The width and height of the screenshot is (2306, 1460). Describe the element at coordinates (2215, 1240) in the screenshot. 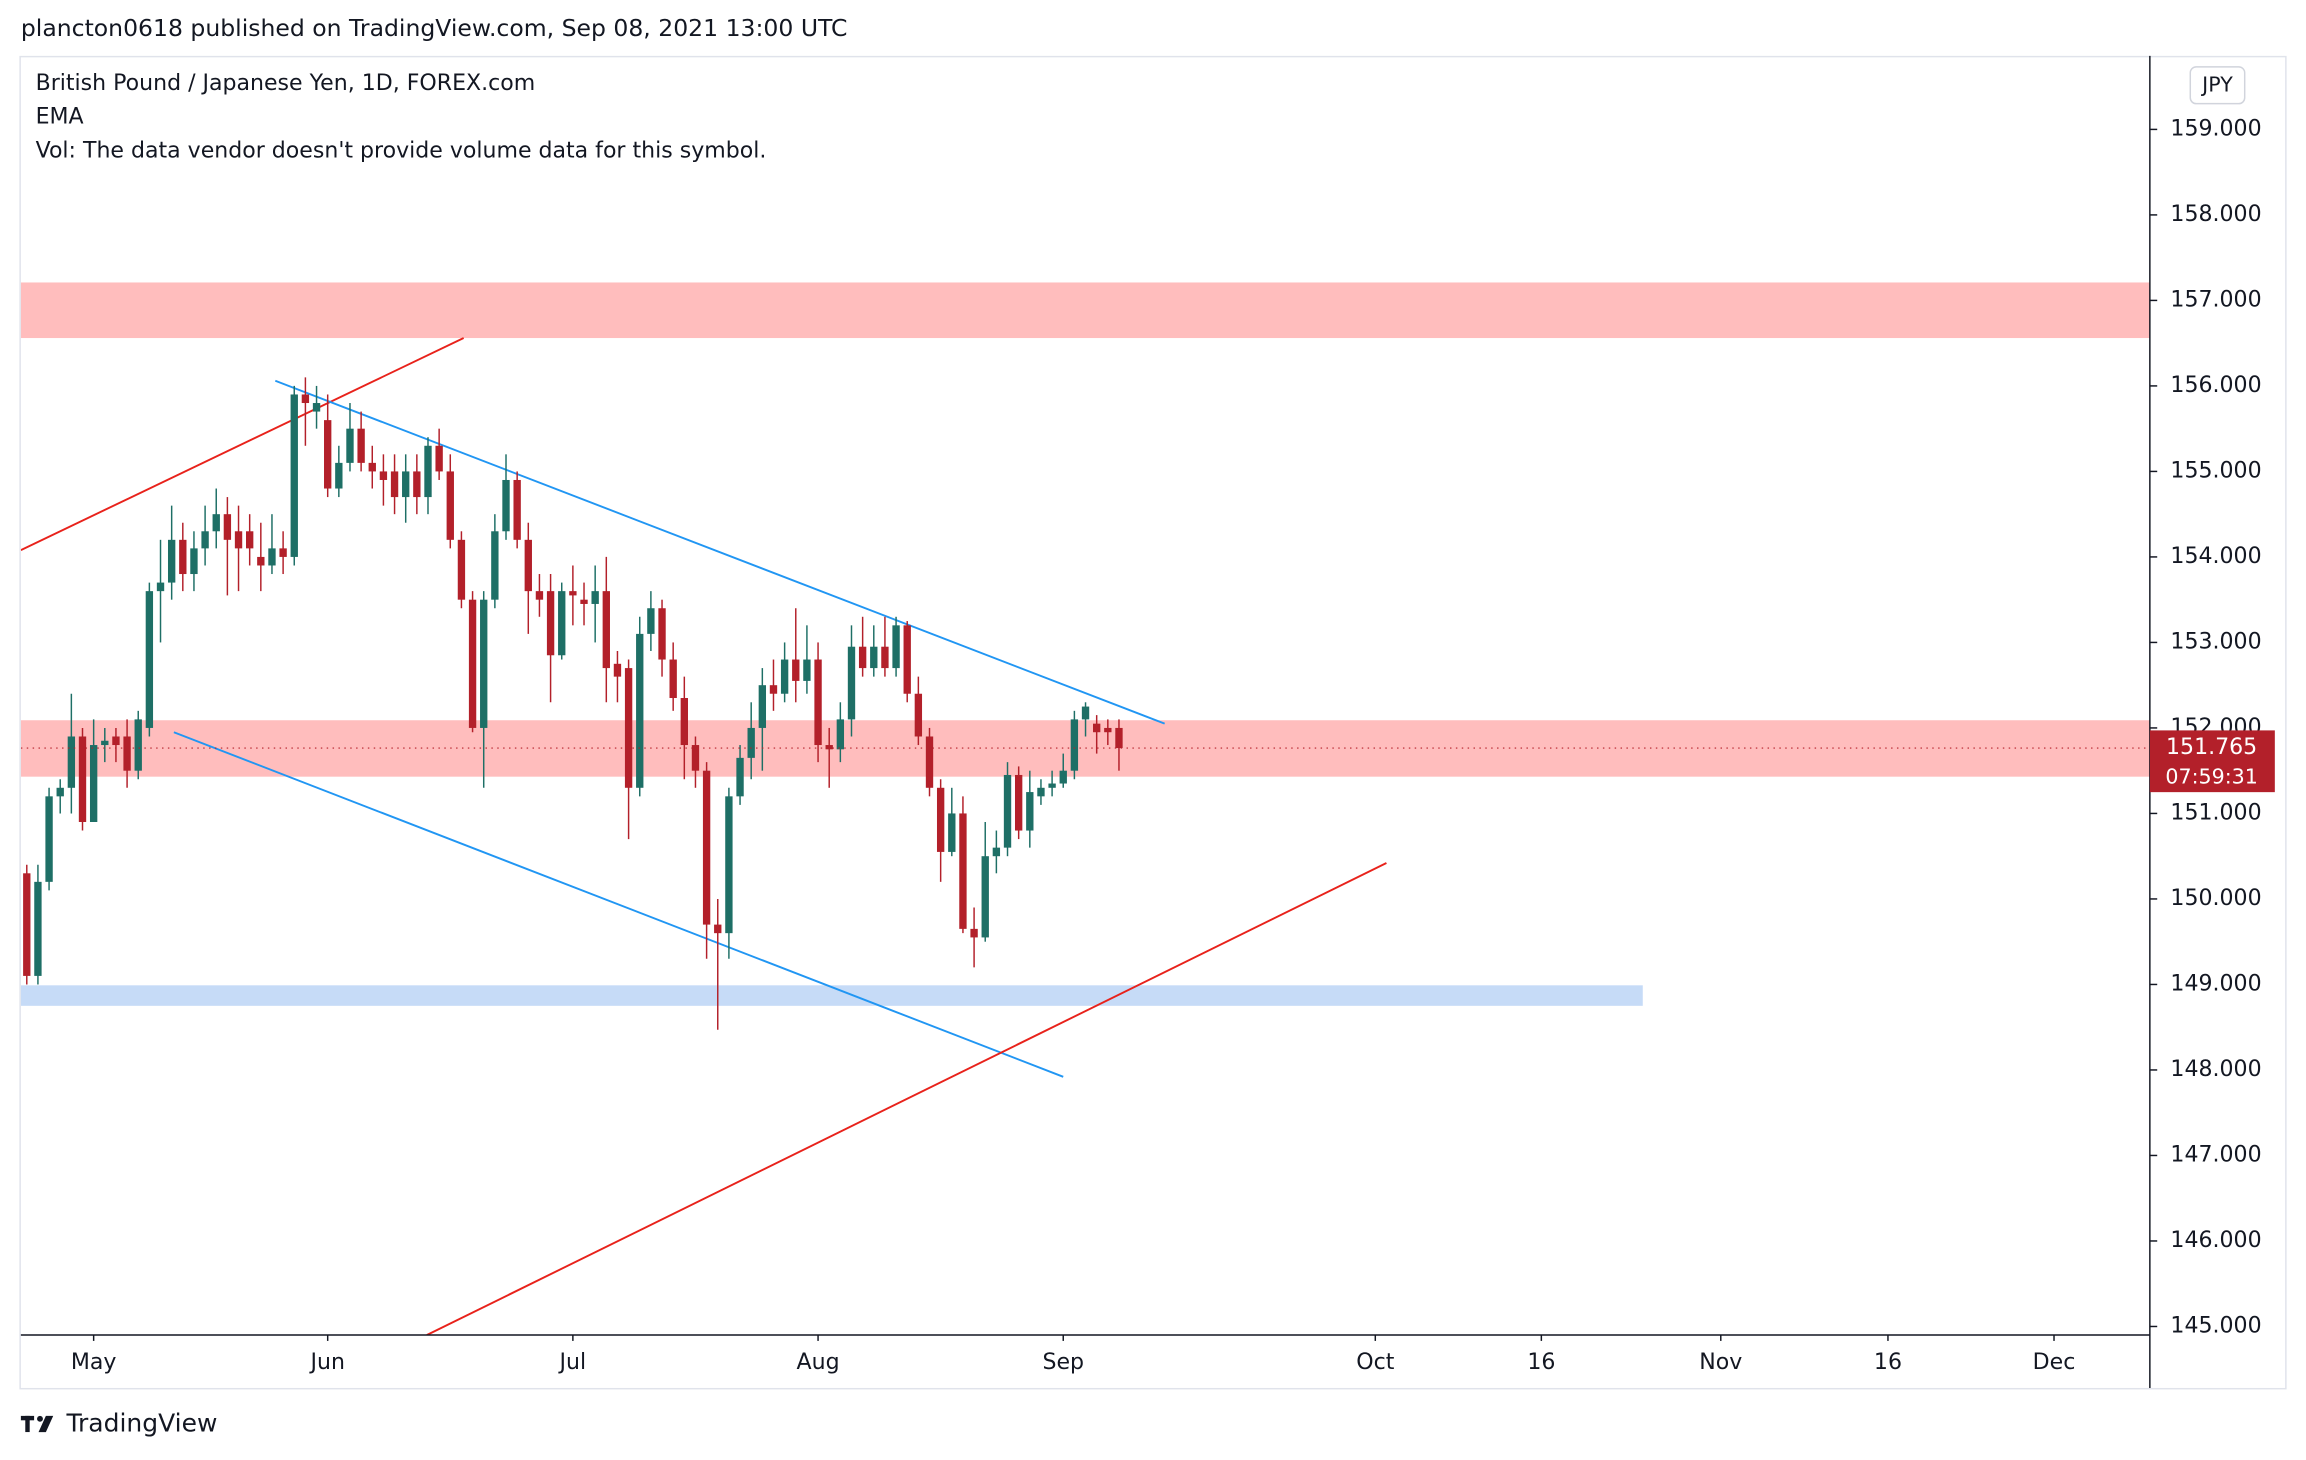

I see `y-tick-label: 146.000` at that location.